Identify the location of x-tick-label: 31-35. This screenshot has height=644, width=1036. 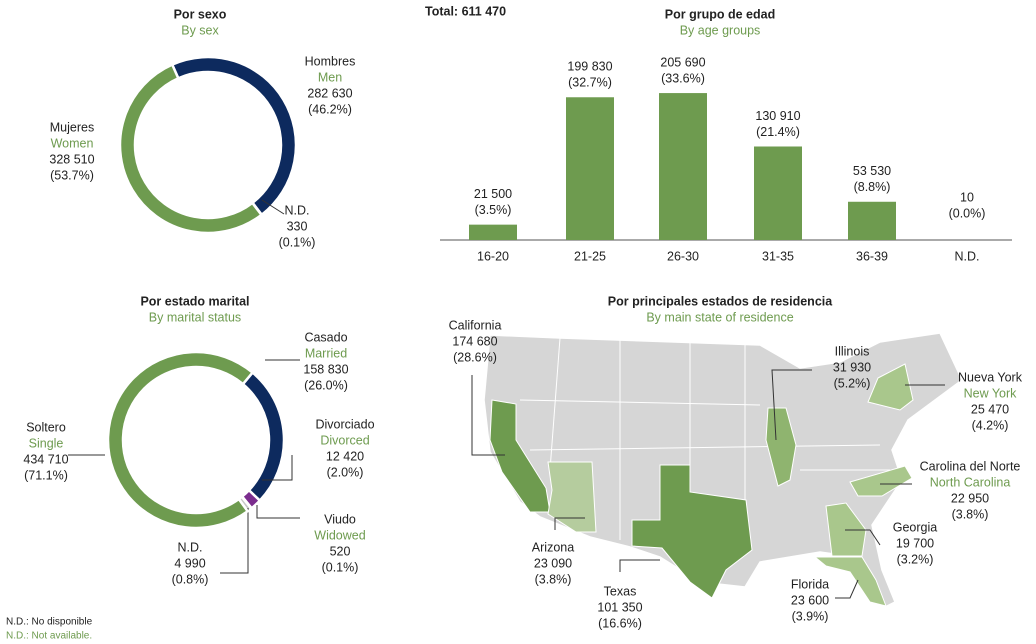
(778, 256).